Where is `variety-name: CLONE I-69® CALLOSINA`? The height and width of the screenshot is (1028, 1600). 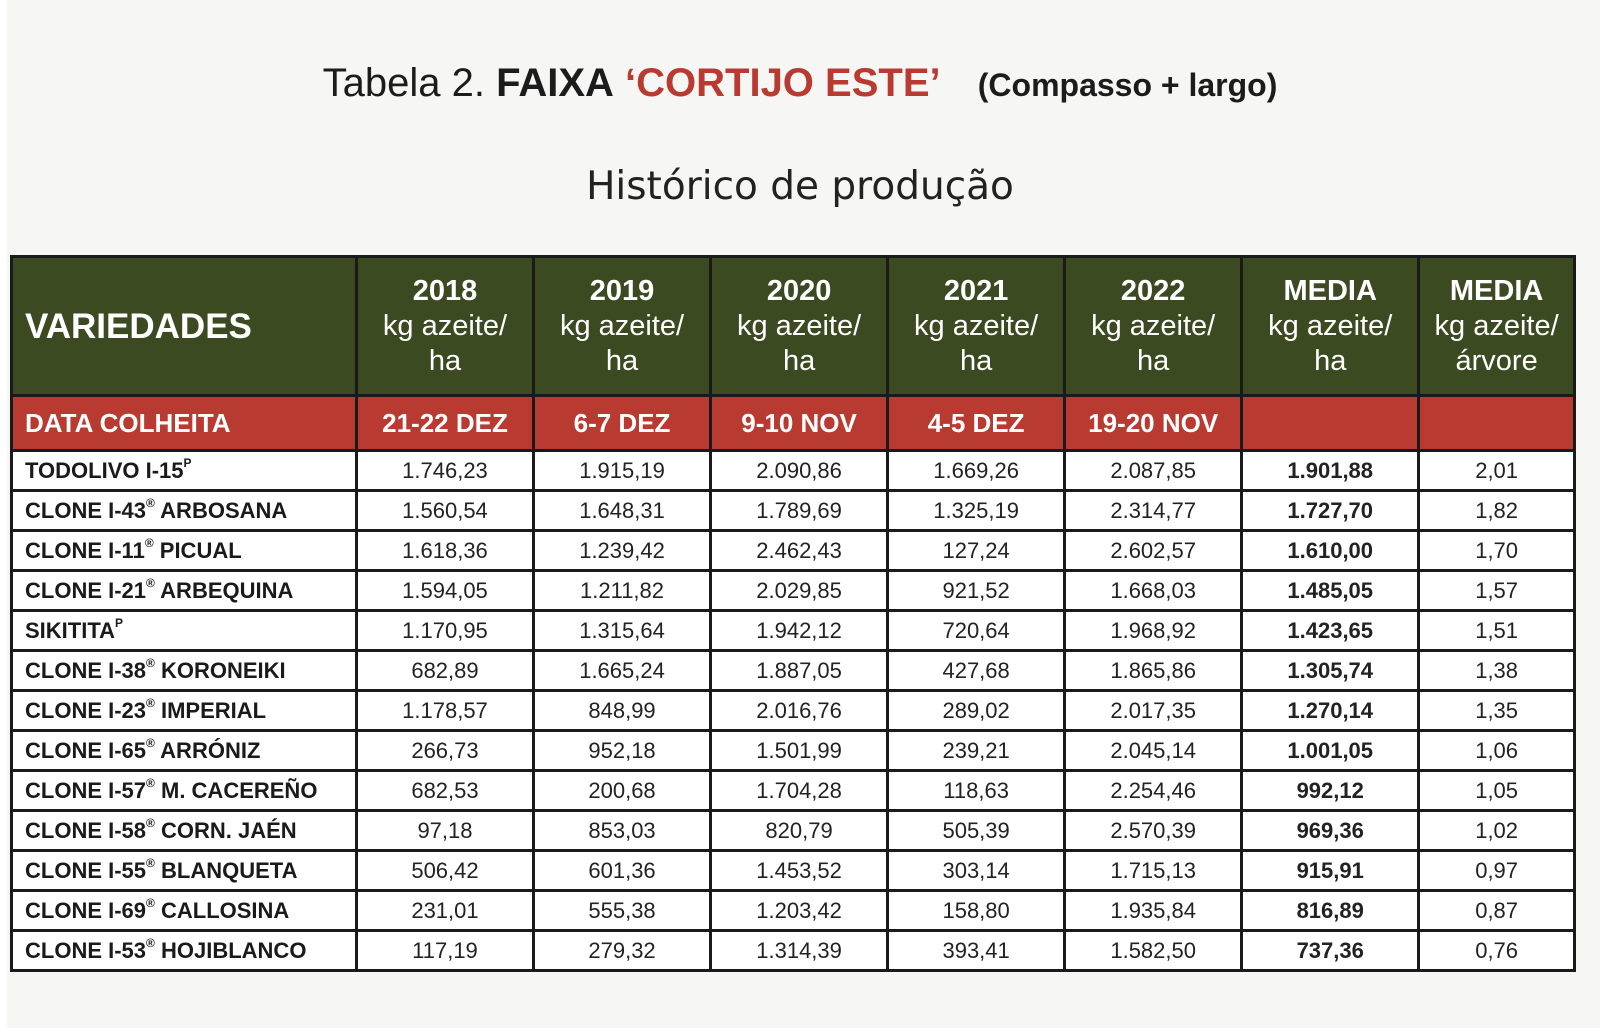 variety-name: CLONE I-69® CALLOSINA is located at coordinates (184, 910).